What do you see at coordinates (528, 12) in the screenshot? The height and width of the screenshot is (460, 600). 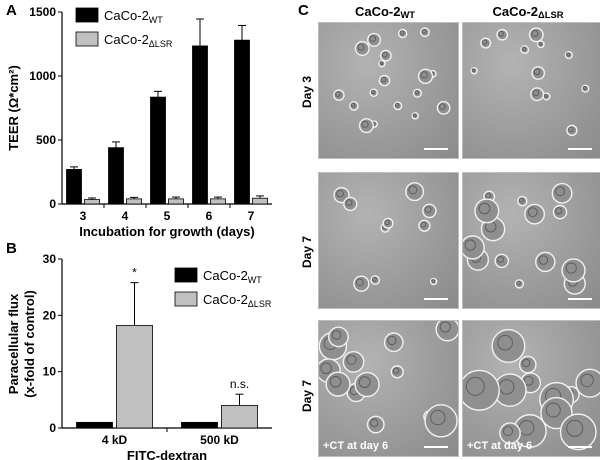 I see `micro-col-title-dlsr: CaCo-2ΔLSR` at bounding box center [528, 12].